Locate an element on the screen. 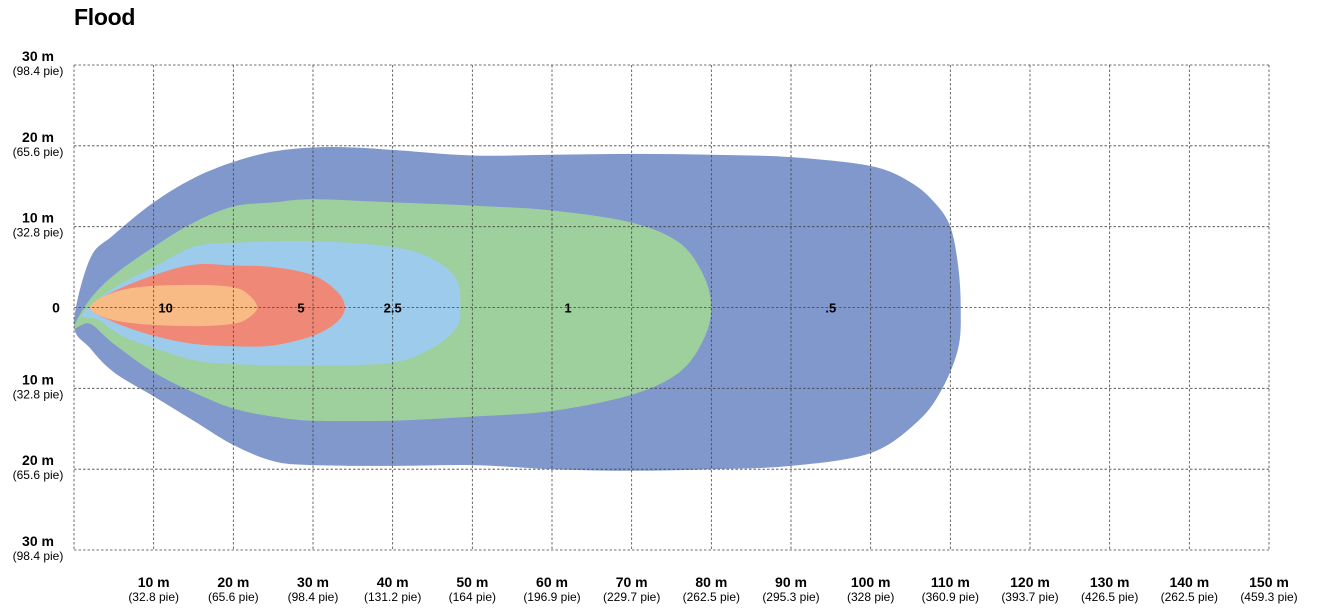 This screenshot has width=1322, height=608. x-tick-sublabel: (229.7 pie) is located at coordinates (631, 597).